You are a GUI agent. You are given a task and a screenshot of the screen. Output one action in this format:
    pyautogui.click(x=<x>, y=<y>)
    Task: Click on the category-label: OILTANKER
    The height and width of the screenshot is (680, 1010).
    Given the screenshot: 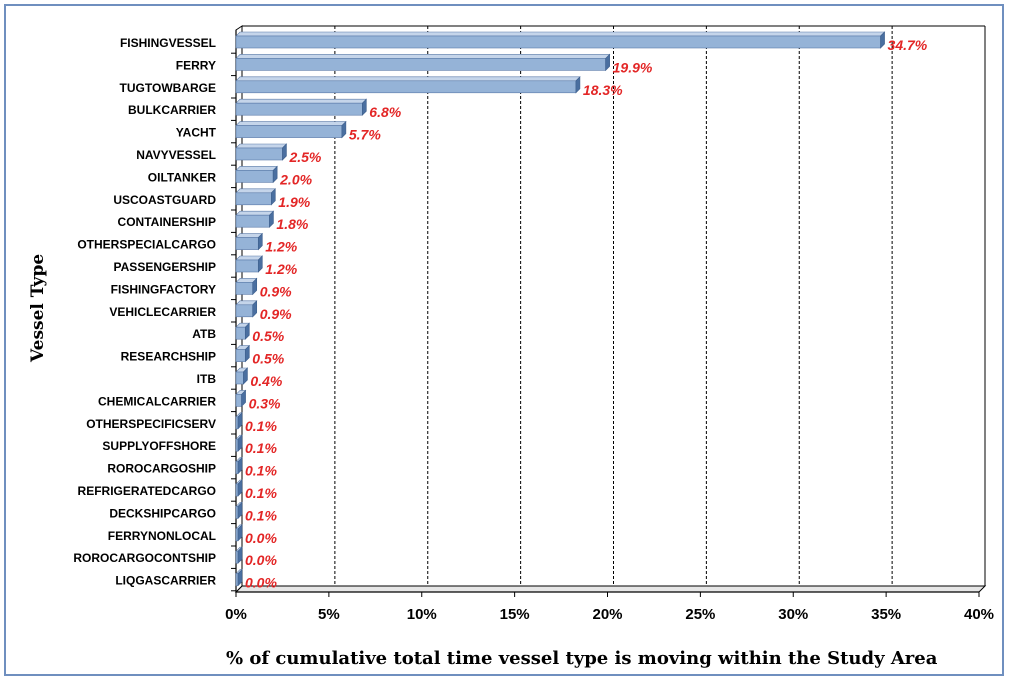 What is the action you would take?
    pyautogui.click(x=182, y=177)
    